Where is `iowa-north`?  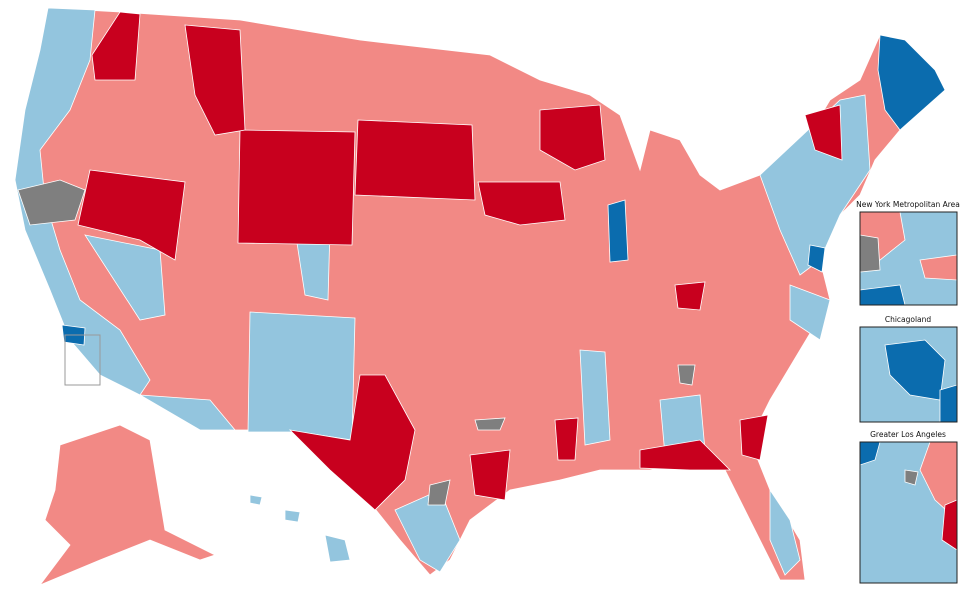
iowa-north is located at coordinates (521, 203).